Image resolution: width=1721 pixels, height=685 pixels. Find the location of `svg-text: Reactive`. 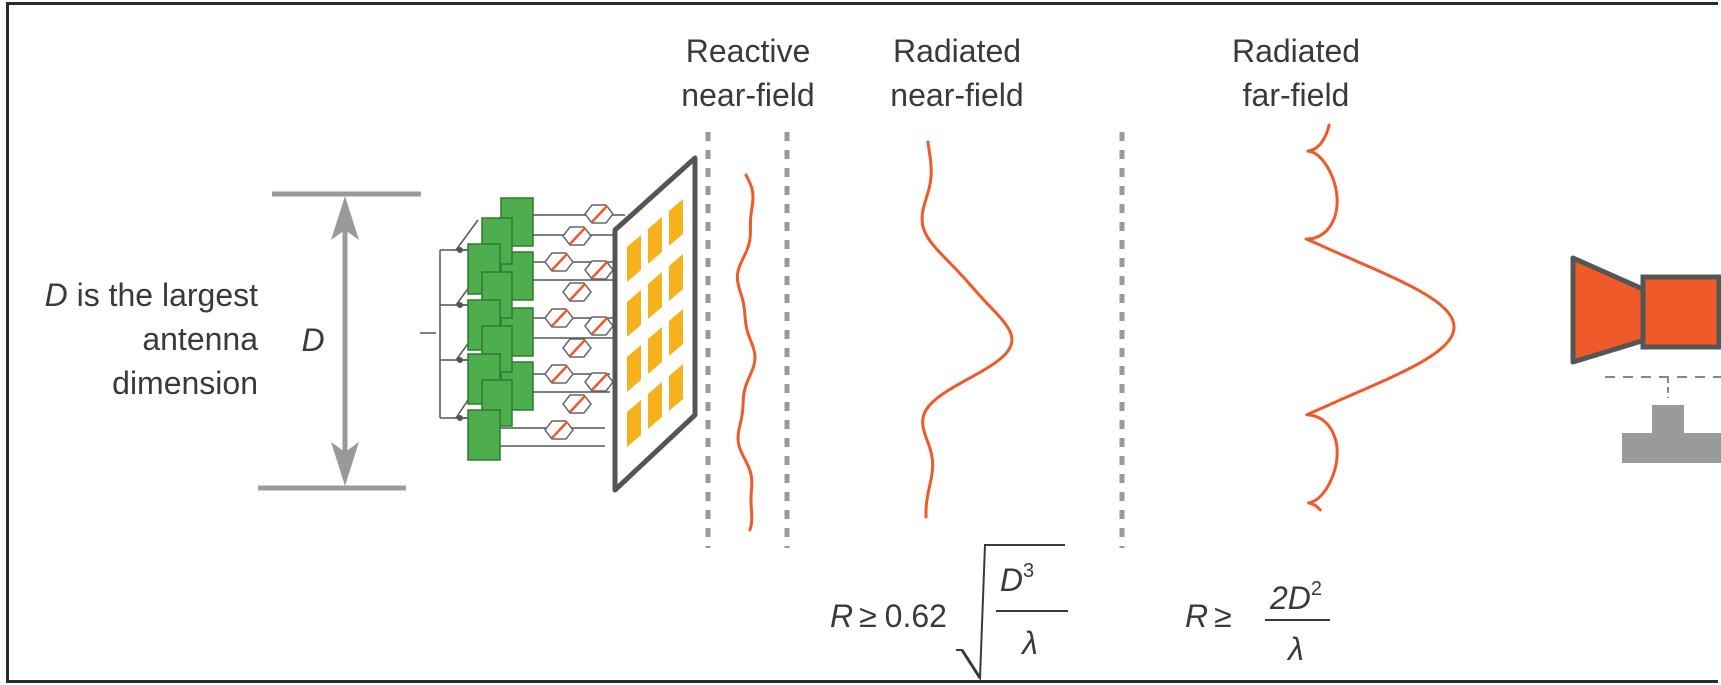

svg-text: Reactive is located at coordinates (748, 51).